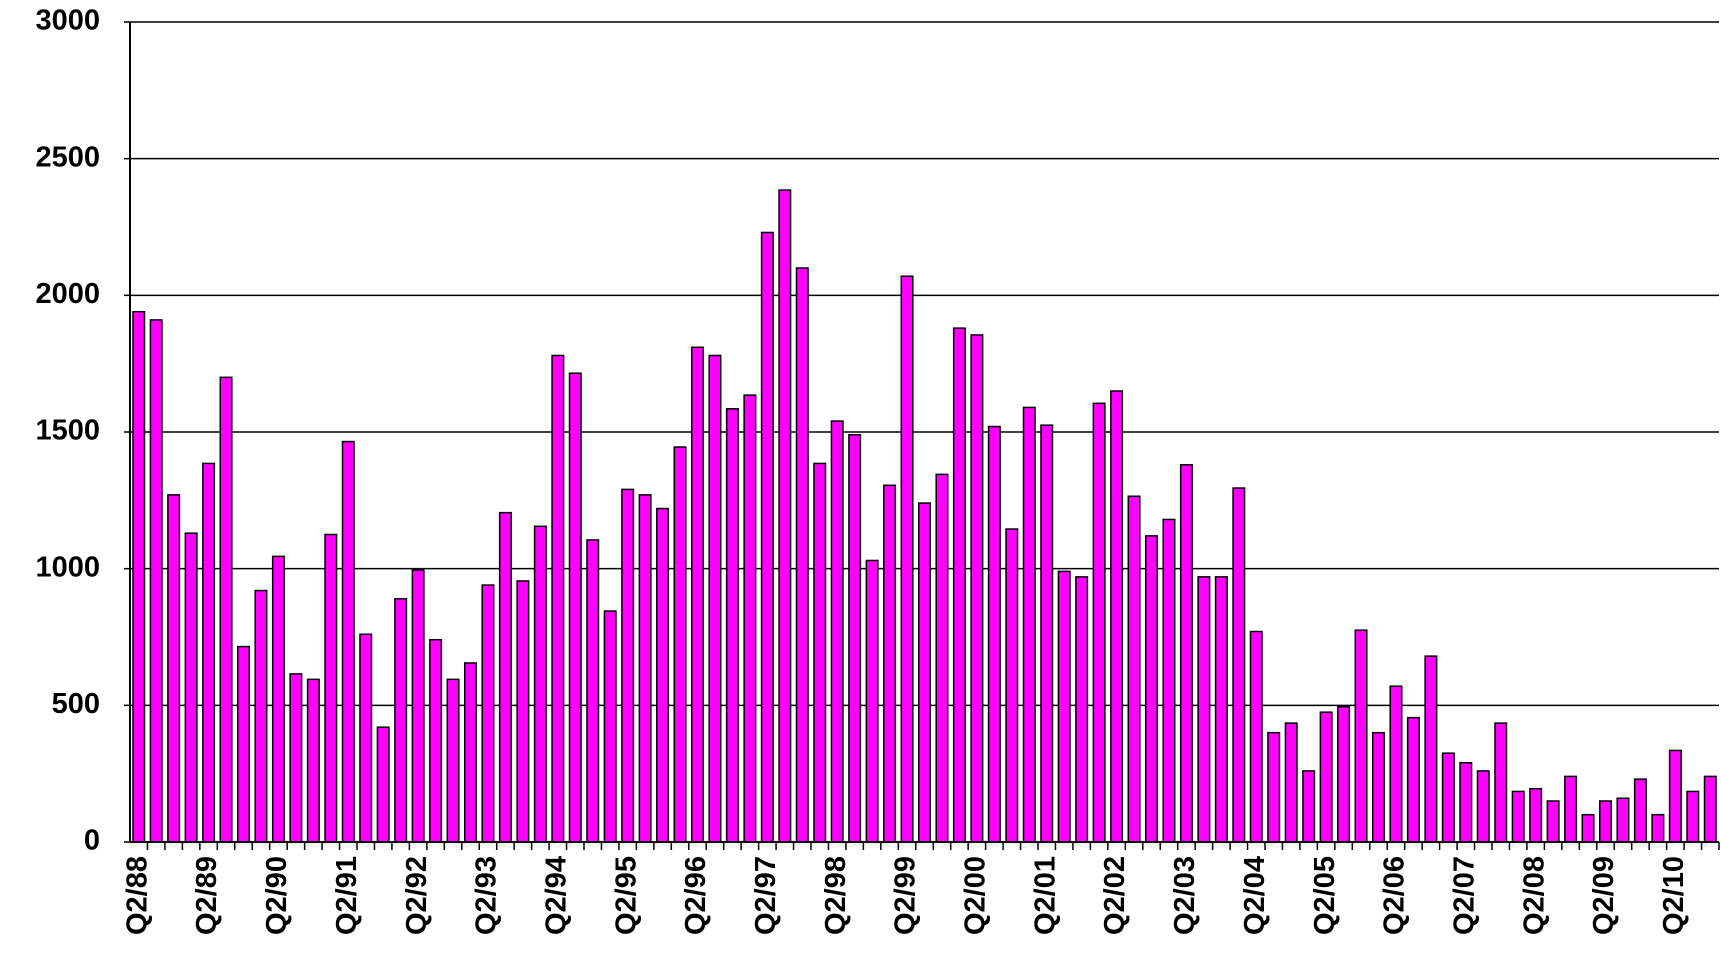 The image size is (1721, 980). What do you see at coordinates (487, 895) in the screenshot?
I see `x-tick-label: Q2/93` at bounding box center [487, 895].